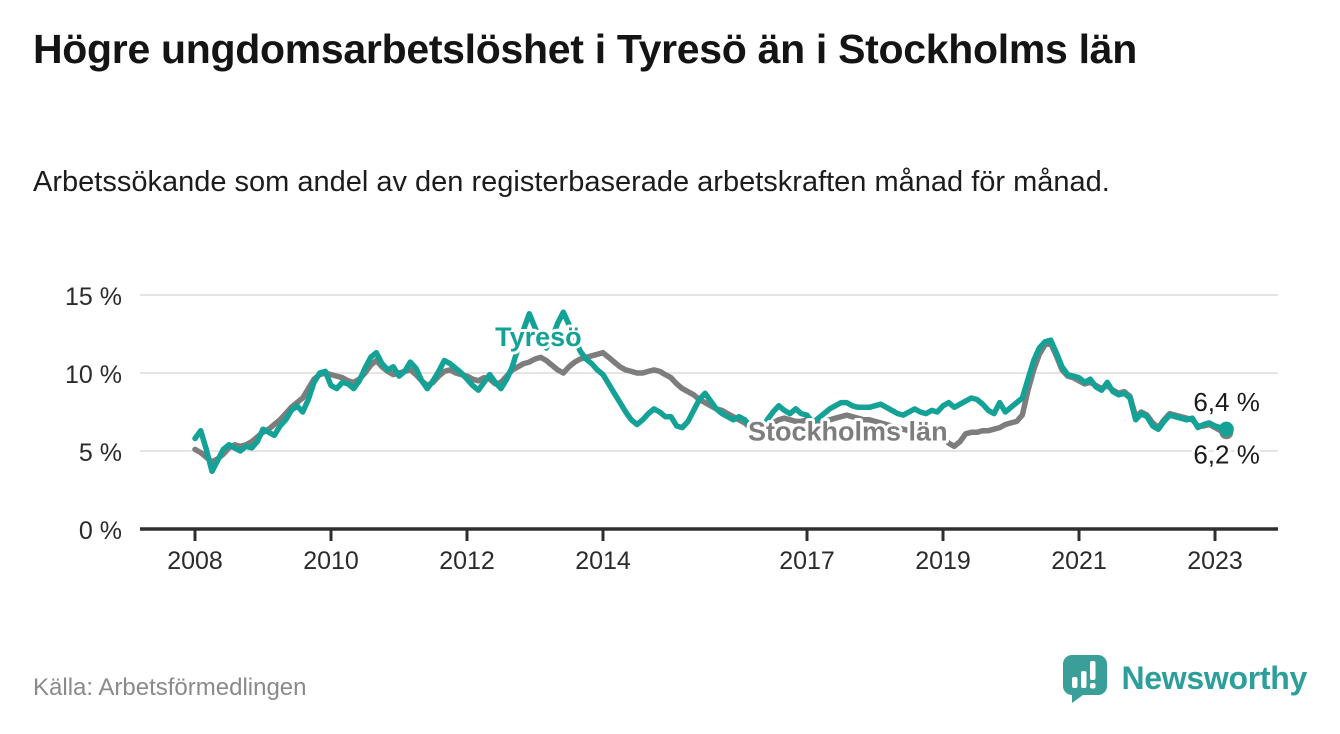  I want to click on x-tick-label: 2017, so click(807, 561).